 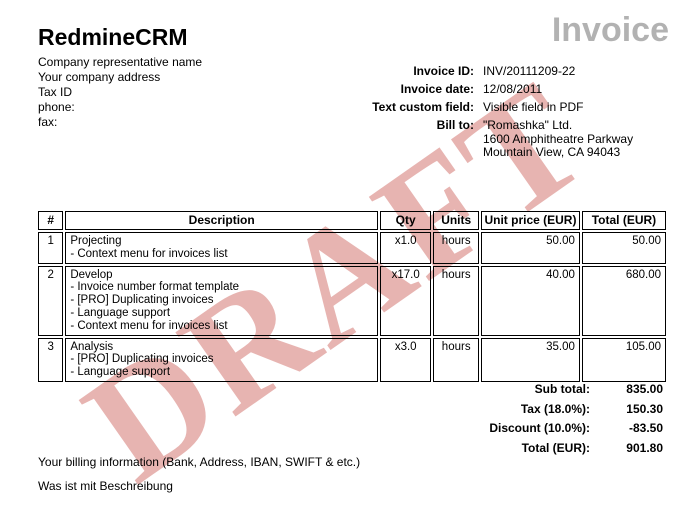 I want to click on item-unit-price: 50.00, so click(x=530, y=248).